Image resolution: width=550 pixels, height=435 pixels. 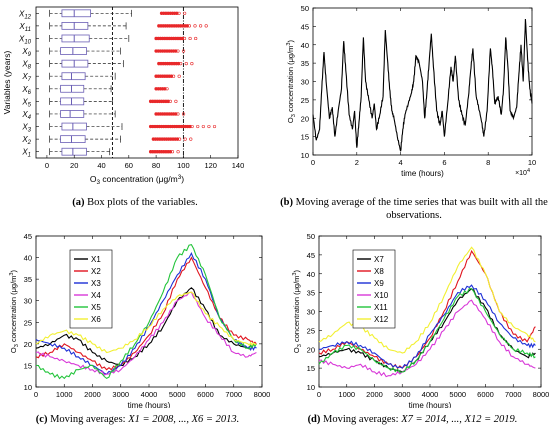 What do you see at coordinates (101, 165) in the screenshot?
I see `x-tick-label: 40` at bounding box center [101, 165].